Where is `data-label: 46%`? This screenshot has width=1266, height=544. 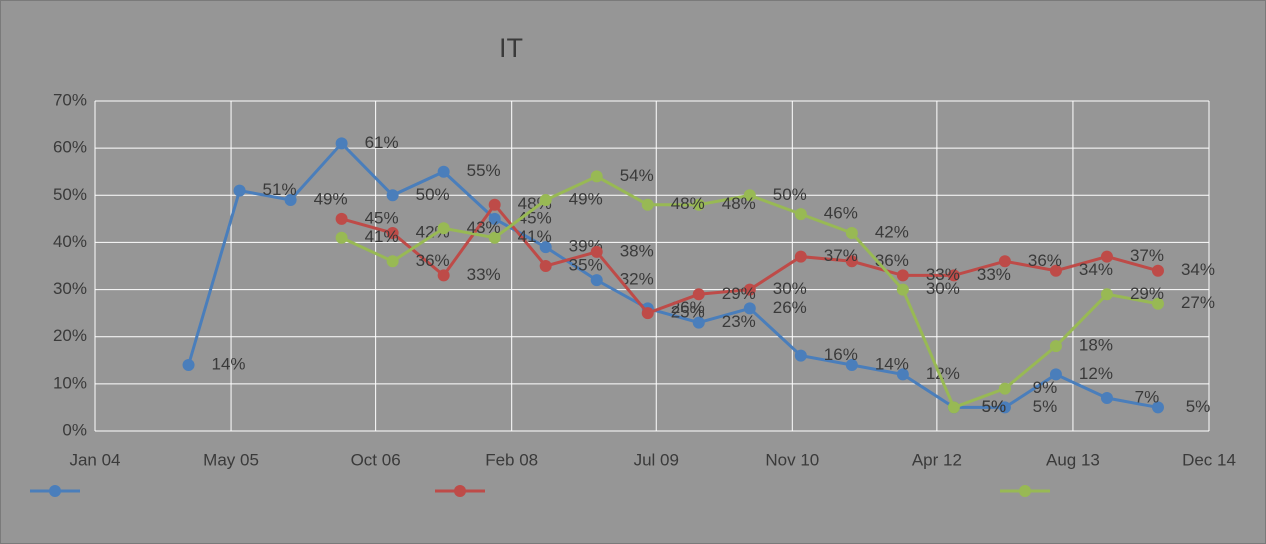 data-label: 46% is located at coordinates (841, 213).